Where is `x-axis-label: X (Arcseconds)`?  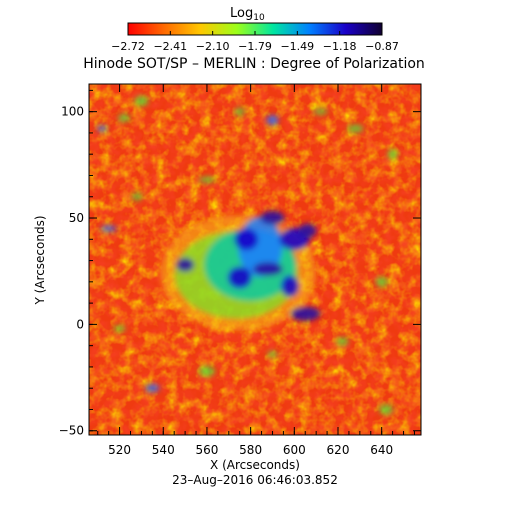
x-axis-label: X (Arcseconds) is located at coordinates (255, 465).